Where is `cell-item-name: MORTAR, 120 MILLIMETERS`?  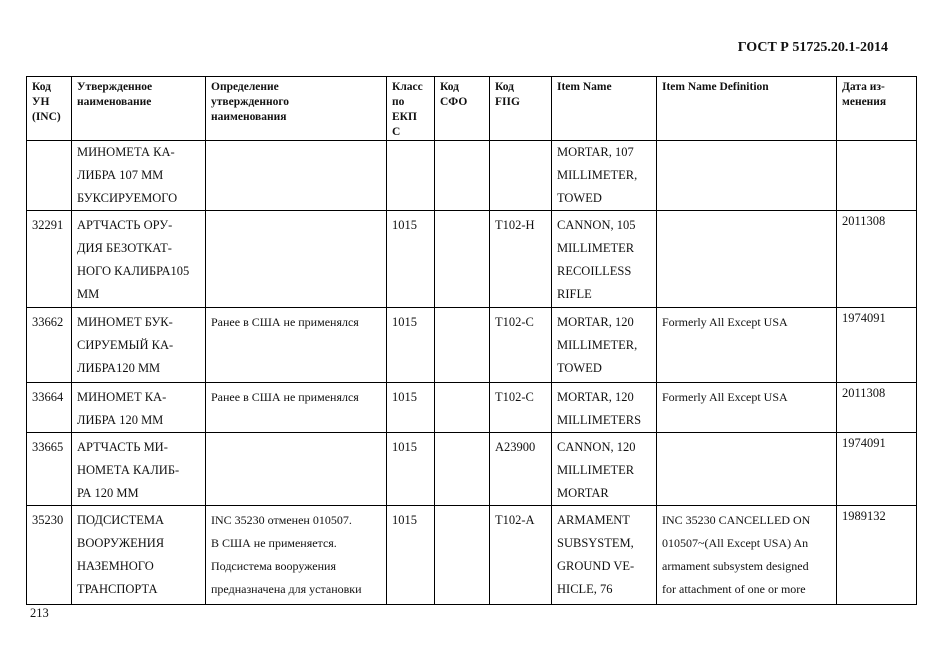
cell-item-name: MORTAR, 120 MILLIMETERS is located at coordinates (604, 407).